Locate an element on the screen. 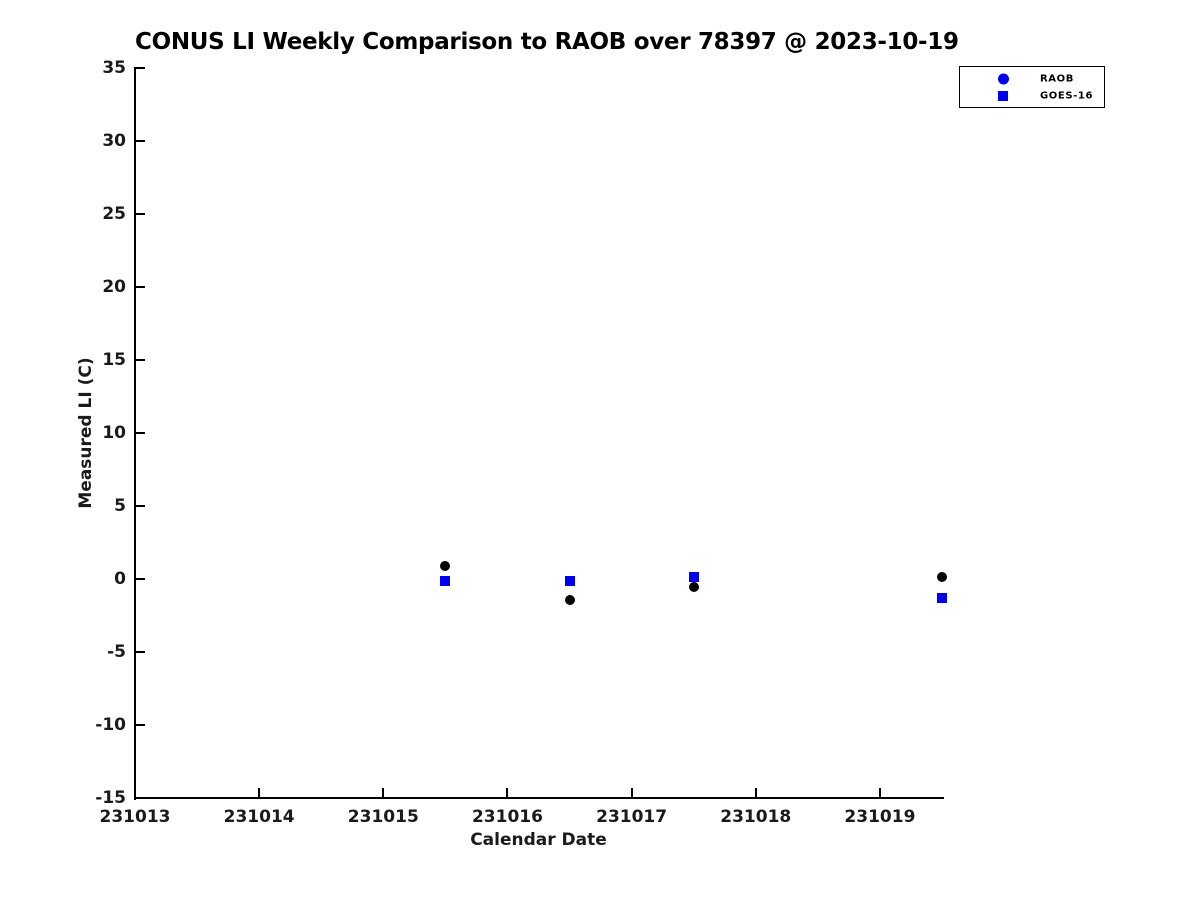 This screenshot has width=1200, height=900. x-tick-label: 231013 is located at coordinates (135, 817).